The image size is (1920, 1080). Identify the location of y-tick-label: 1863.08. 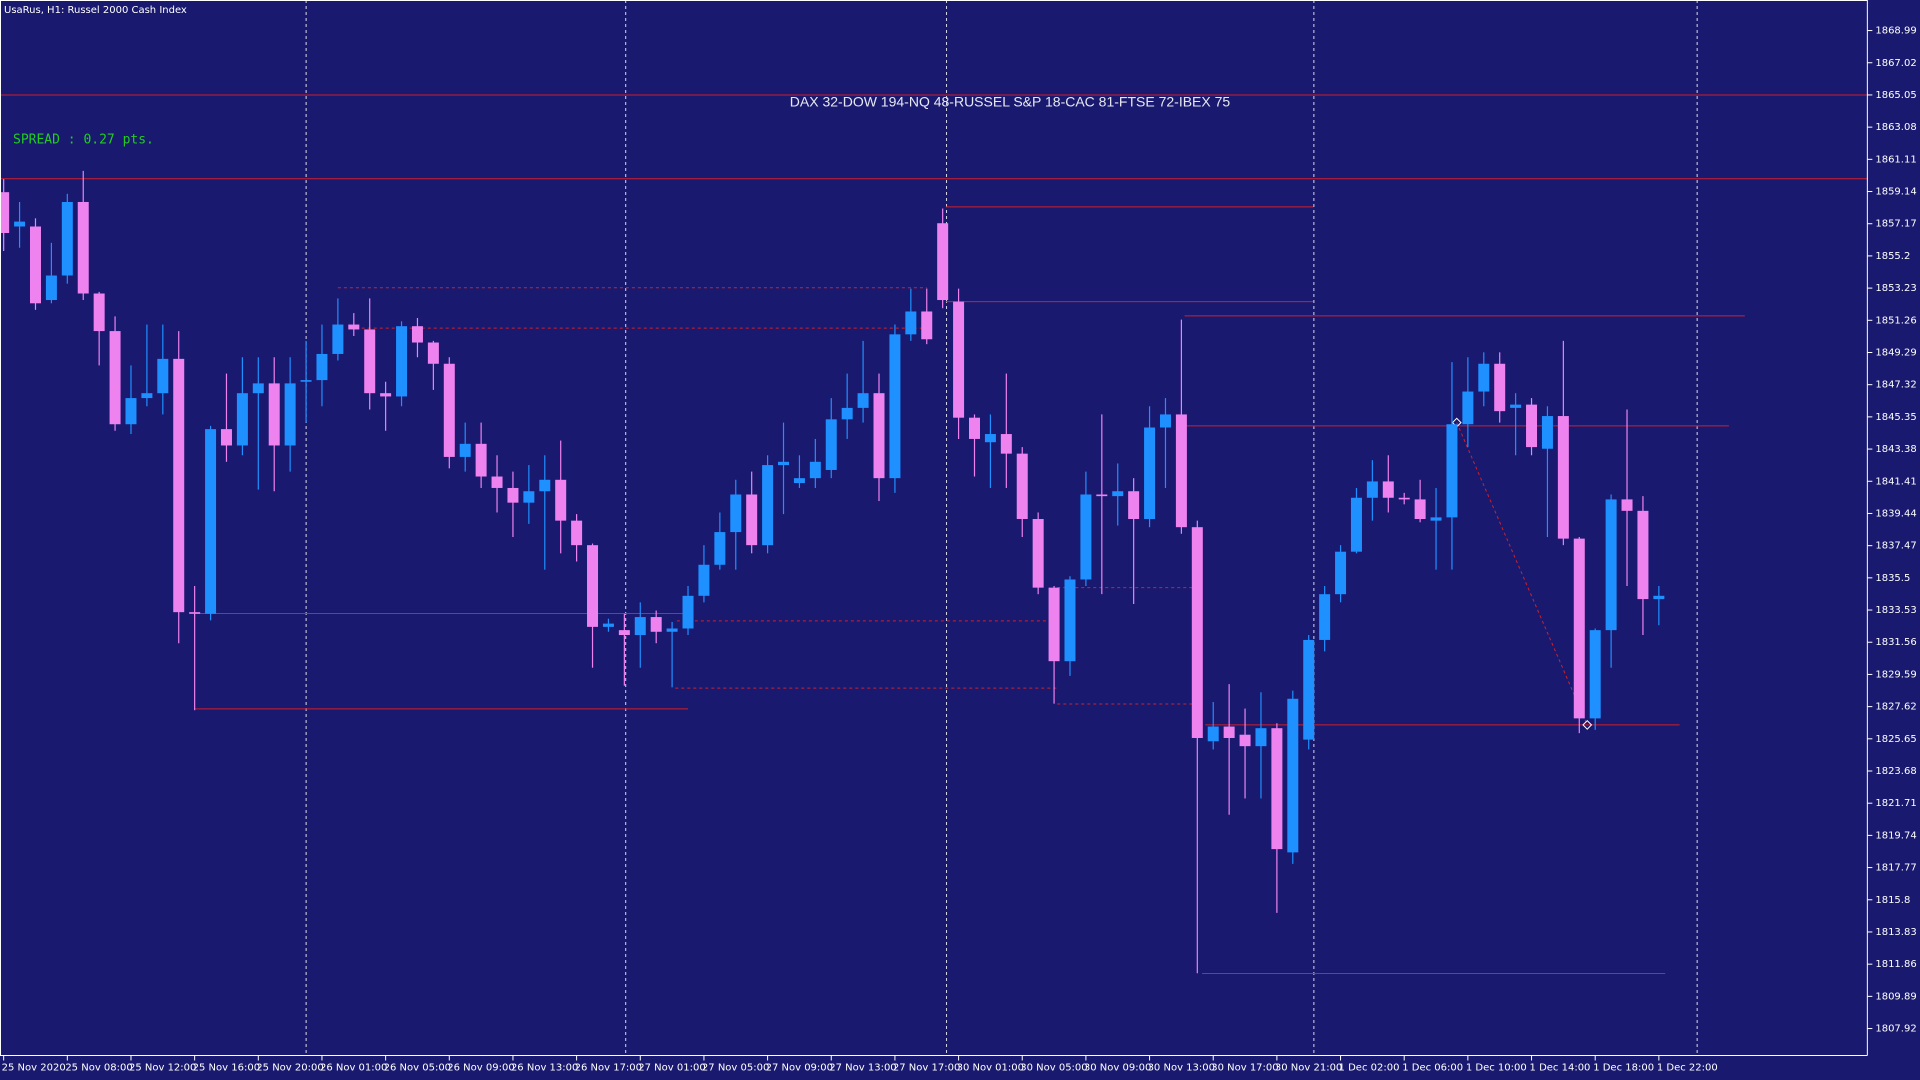
(1895, 127).